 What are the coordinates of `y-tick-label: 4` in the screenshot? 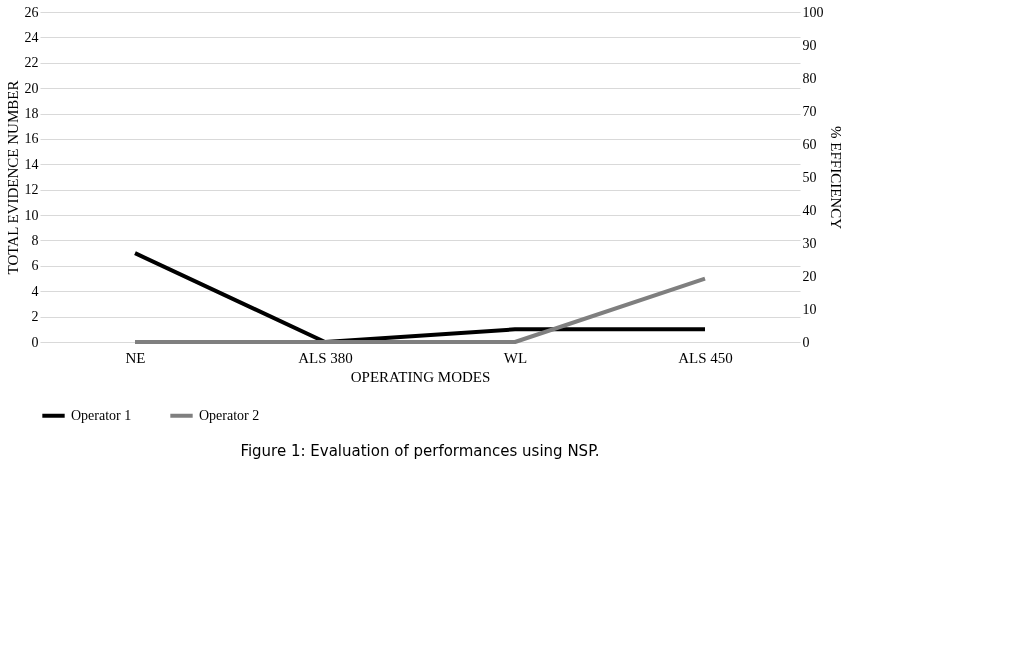 It's located at (35, 291).